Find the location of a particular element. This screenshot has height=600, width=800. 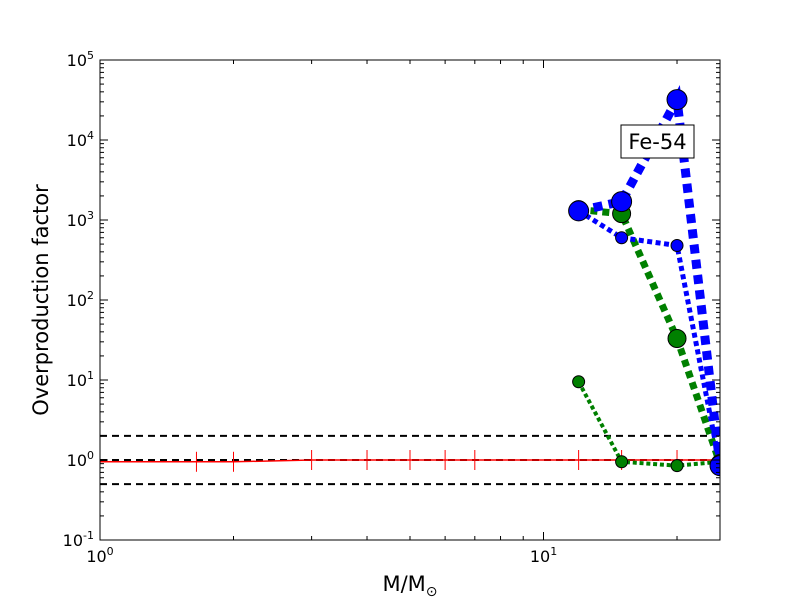

y-tick-label: 10⁵ is located at coordinates (80, 59).